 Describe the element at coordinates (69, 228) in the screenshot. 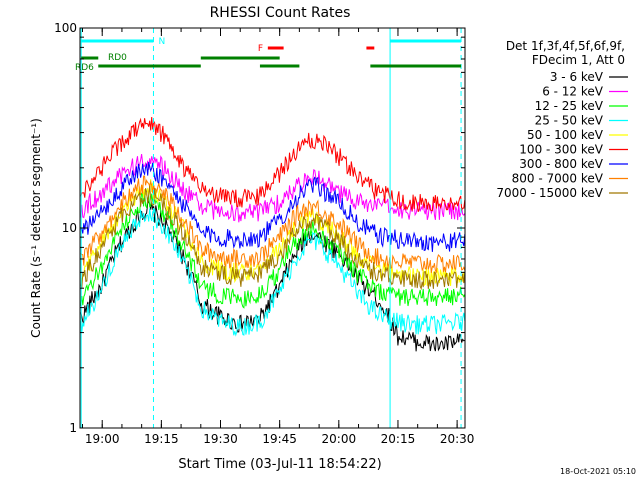

I see `y-tick-label-1: 10` at that location.